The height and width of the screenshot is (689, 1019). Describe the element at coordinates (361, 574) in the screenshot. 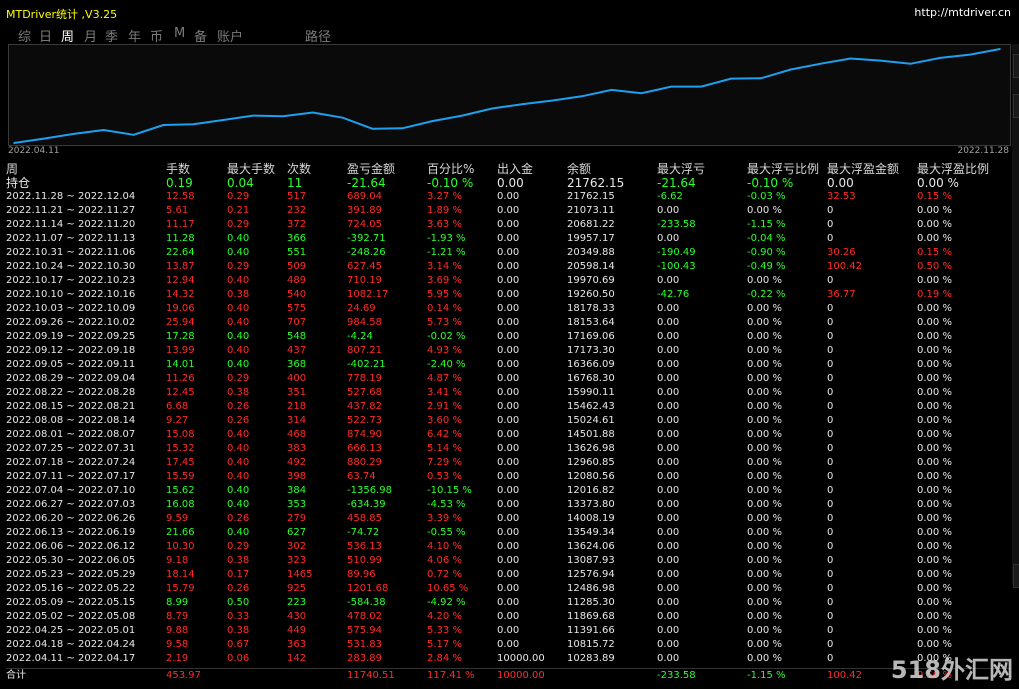

I see `table-row-pl: 89.96` at that location.